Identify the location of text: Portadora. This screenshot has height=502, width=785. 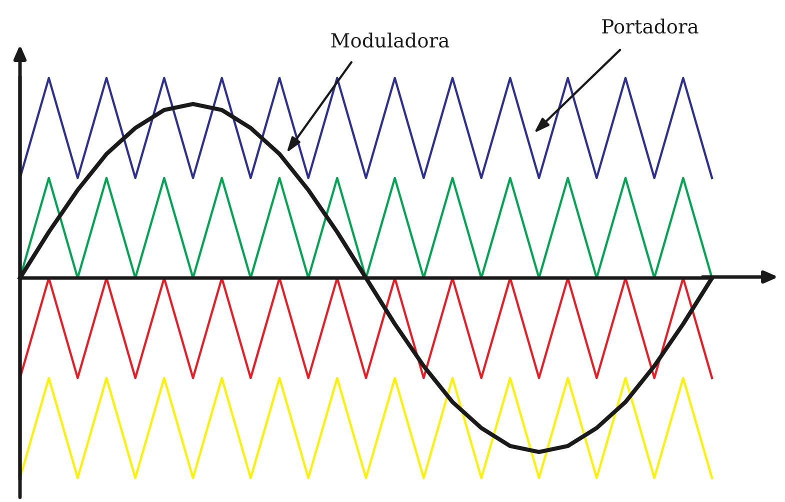
(650, 26).